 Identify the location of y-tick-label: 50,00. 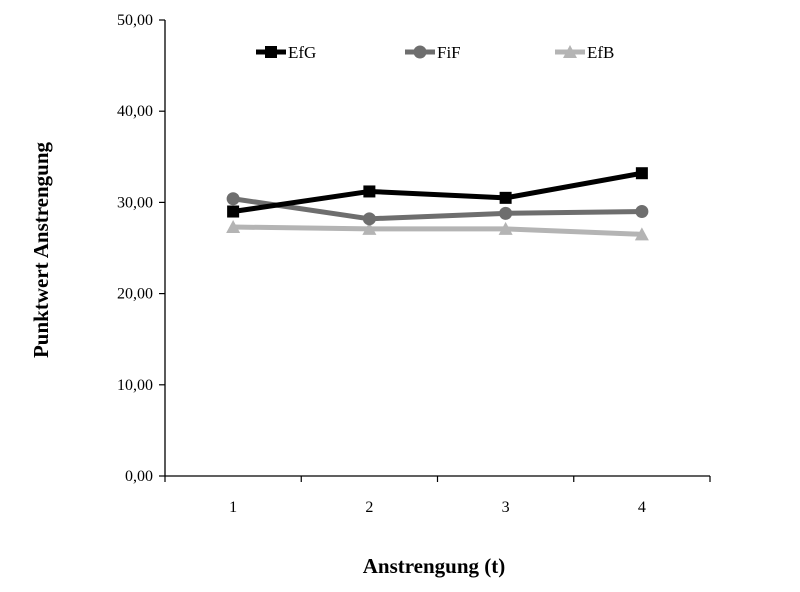
(135, 20).